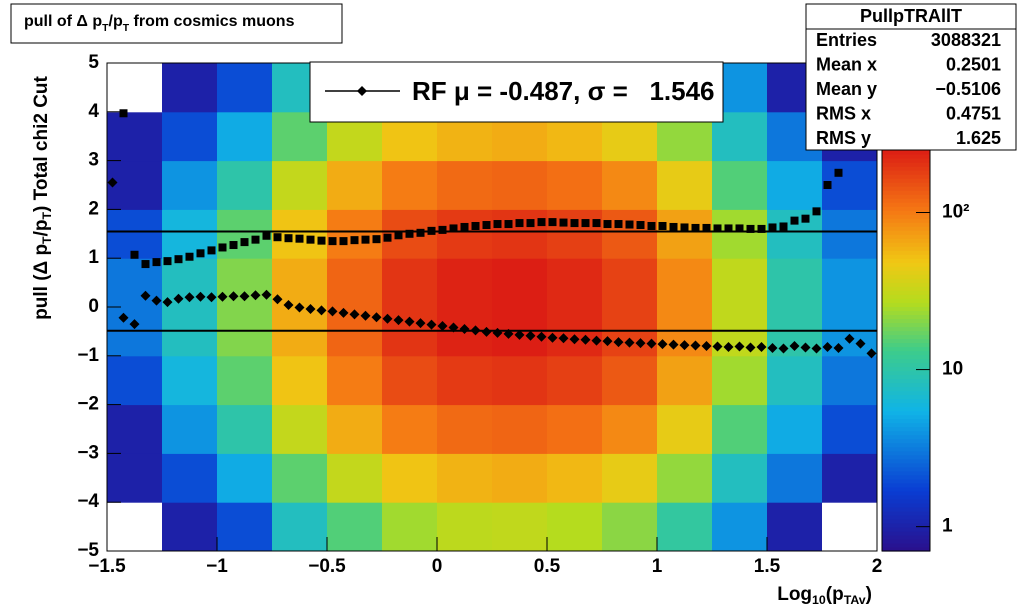 The width and height of the screenshot is (1033, 612). Describe the element at coordinates (966, 40) in the screenshot. I see `stats-value: 3088321` at that location.